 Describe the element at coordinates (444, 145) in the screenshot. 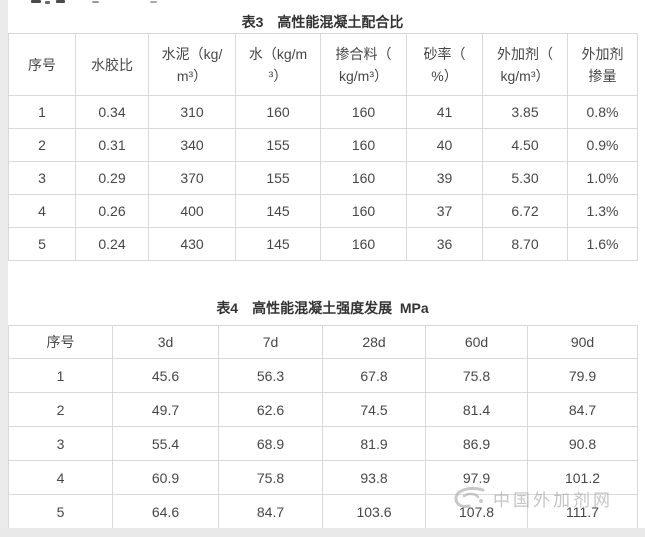

I see `table-cell: 40` at that location.